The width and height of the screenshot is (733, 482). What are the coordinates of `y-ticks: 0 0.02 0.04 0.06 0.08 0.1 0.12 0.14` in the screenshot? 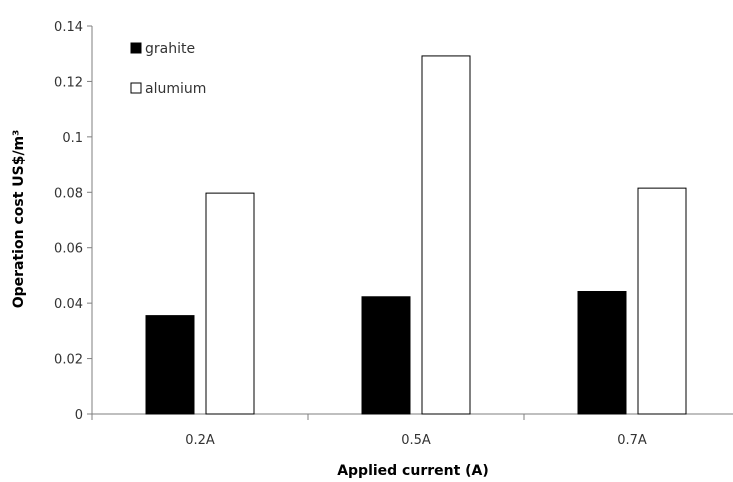 It's located at (73, 221).